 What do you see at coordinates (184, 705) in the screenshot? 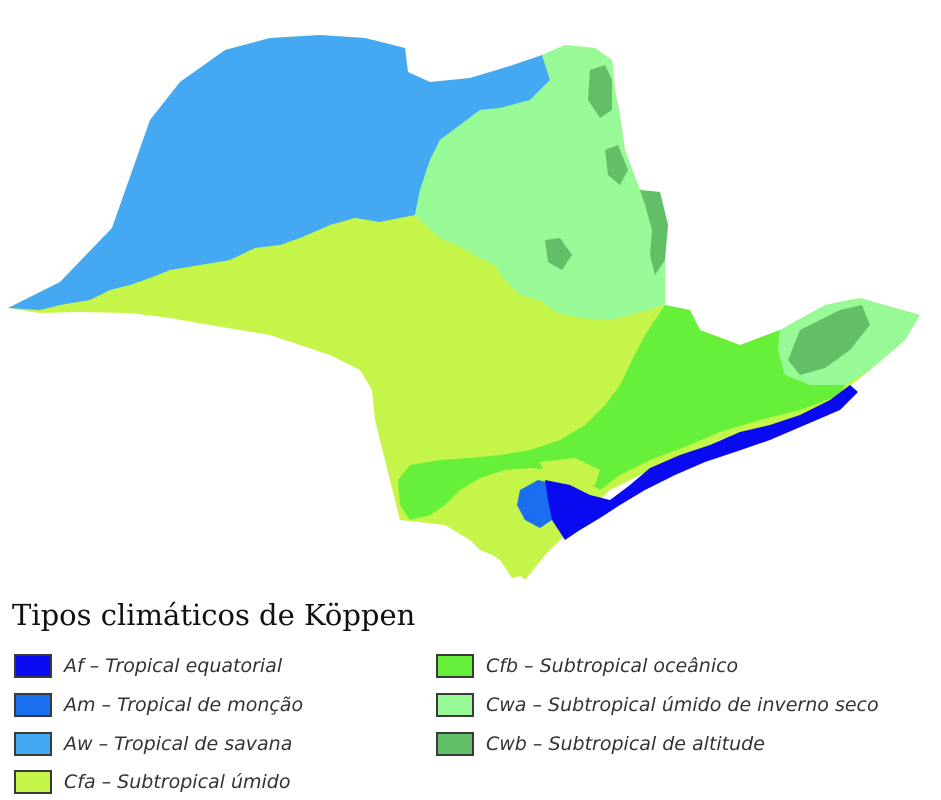
I see `legend-label-am: Am – Tropical de monção` at bounding box center [184, 705].